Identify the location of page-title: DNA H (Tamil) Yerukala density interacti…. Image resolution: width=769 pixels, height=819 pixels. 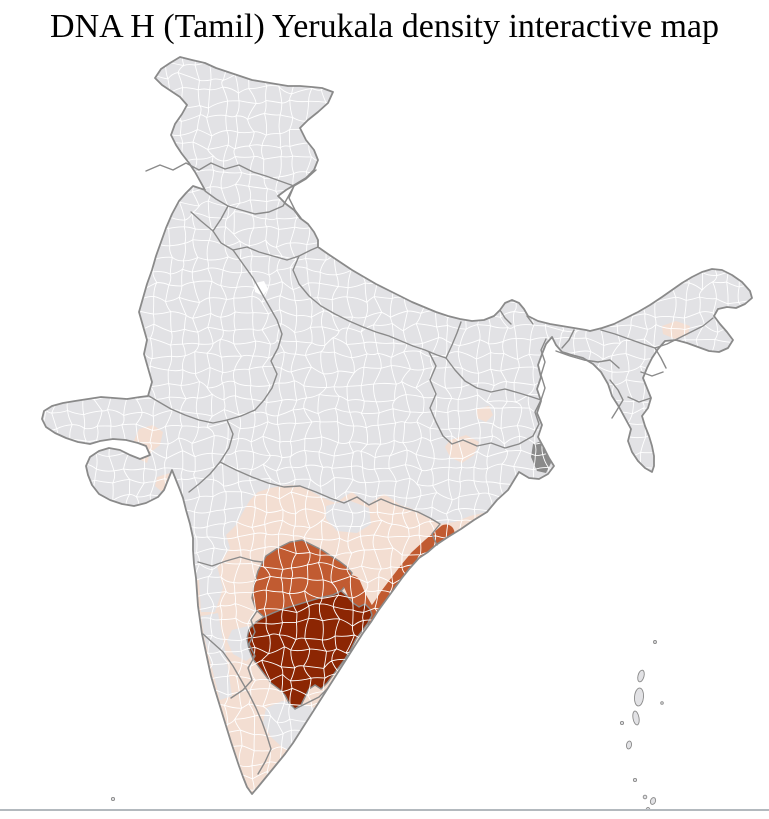
(384, 26).